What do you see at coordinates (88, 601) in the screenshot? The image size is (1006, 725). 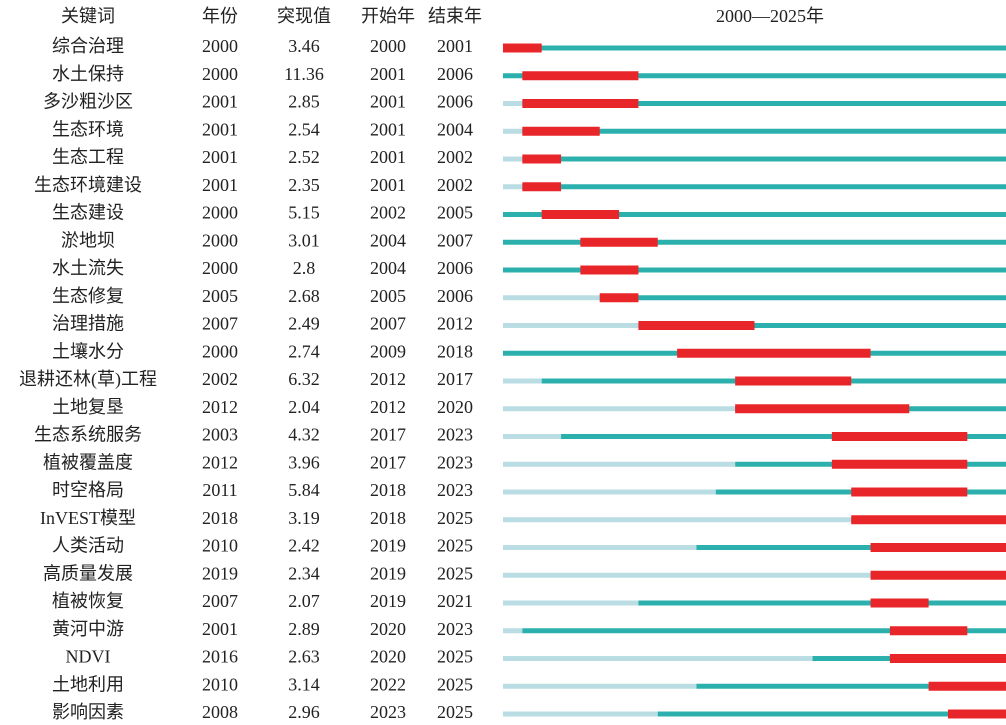 I see `keyword: 植被恢复` at bounding box center [88, 601].